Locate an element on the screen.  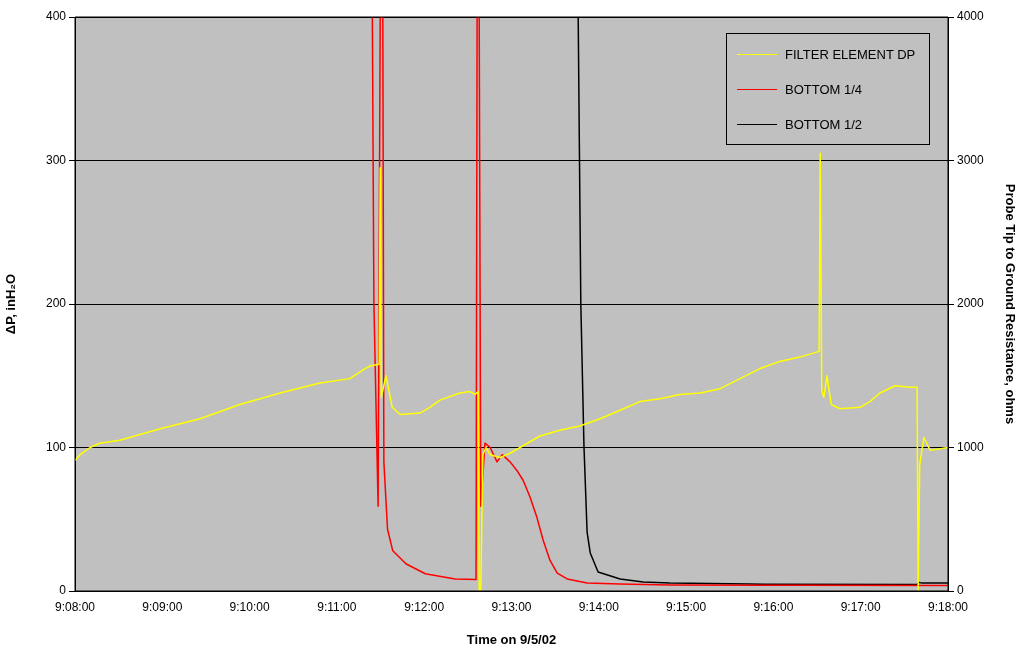
legend-label: BOTTOM 1/4 is located at coordinates (824, 89).